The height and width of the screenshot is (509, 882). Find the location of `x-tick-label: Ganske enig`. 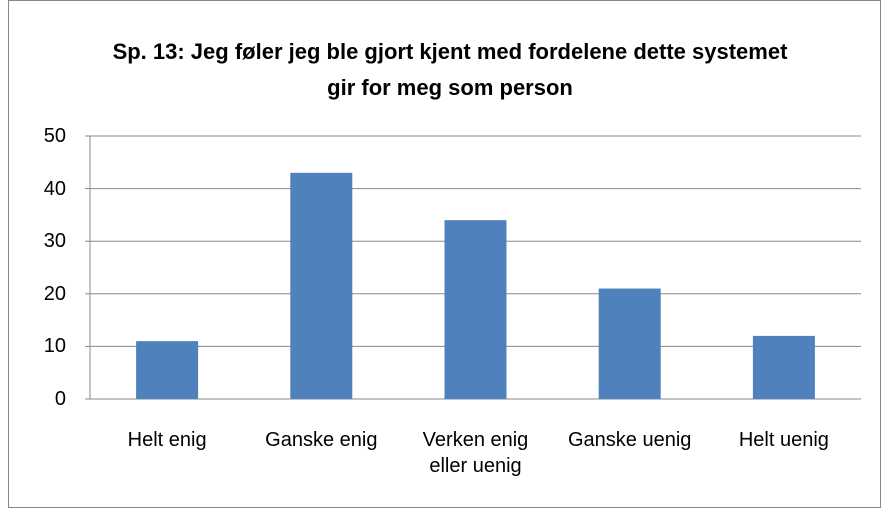

x-tick-label: Ganske enig is located at coordinates (321, 440).